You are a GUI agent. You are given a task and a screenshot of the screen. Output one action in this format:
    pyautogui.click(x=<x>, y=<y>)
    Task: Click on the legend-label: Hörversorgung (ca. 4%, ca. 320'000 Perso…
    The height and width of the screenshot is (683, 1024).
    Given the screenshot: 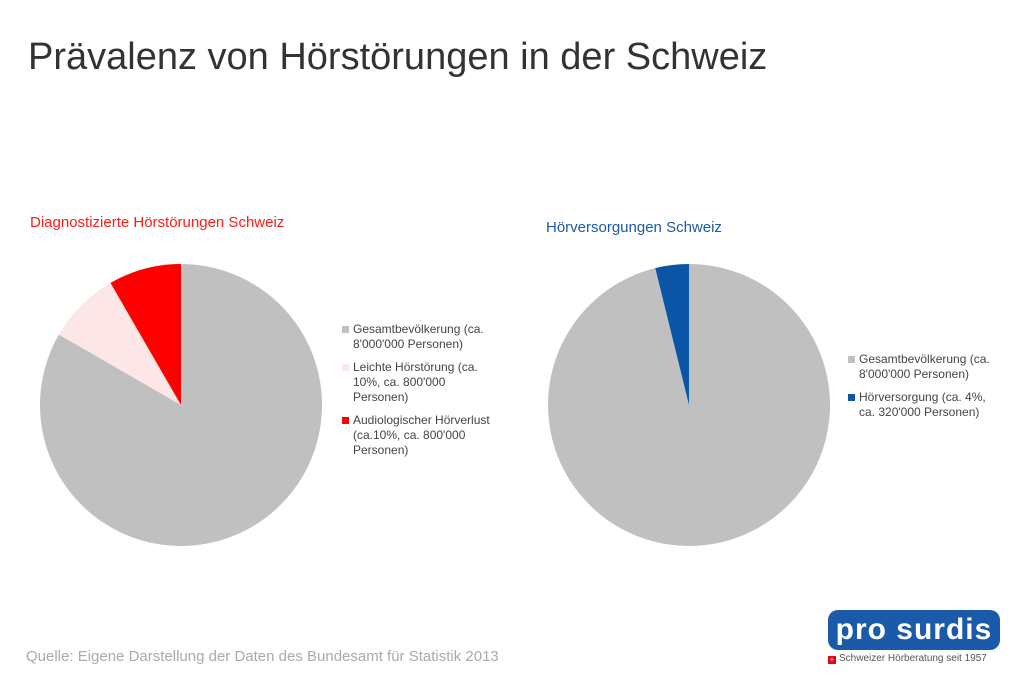 What is the action you would take?
    pyautogui.click(x=922, y=404)
    